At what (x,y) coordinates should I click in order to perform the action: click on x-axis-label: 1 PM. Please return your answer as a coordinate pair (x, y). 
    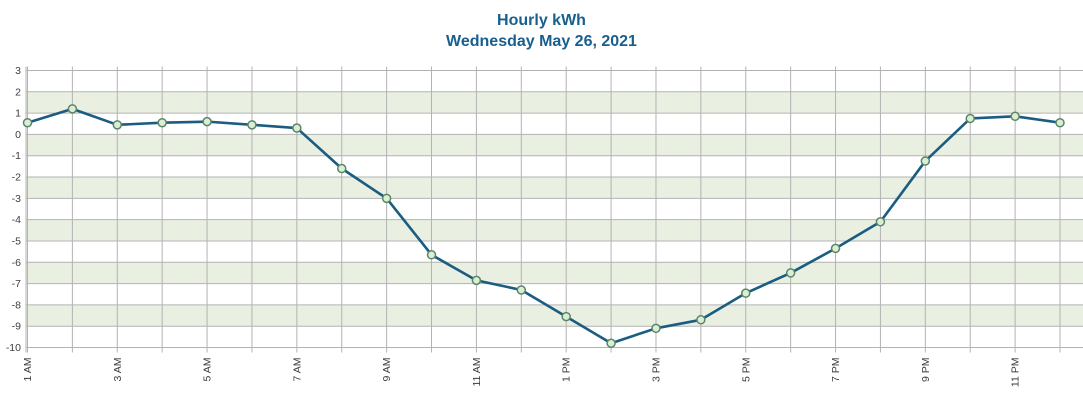
    Looking at the image, I should click on (567, 370).